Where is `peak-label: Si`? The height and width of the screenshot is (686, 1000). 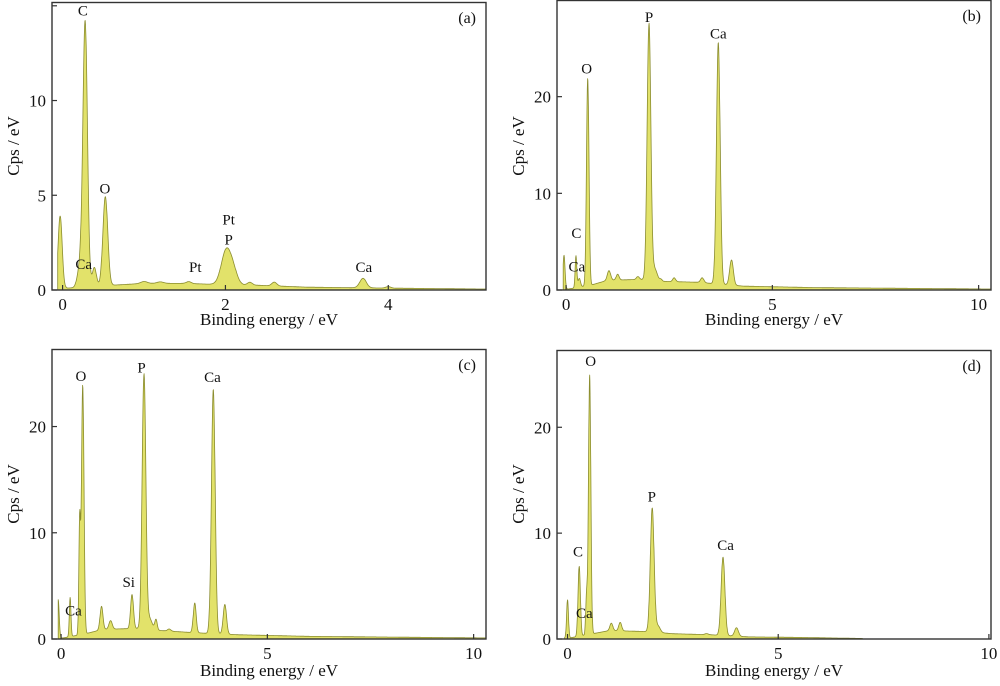
peak-label: Si is located at coordinates (128, 583).